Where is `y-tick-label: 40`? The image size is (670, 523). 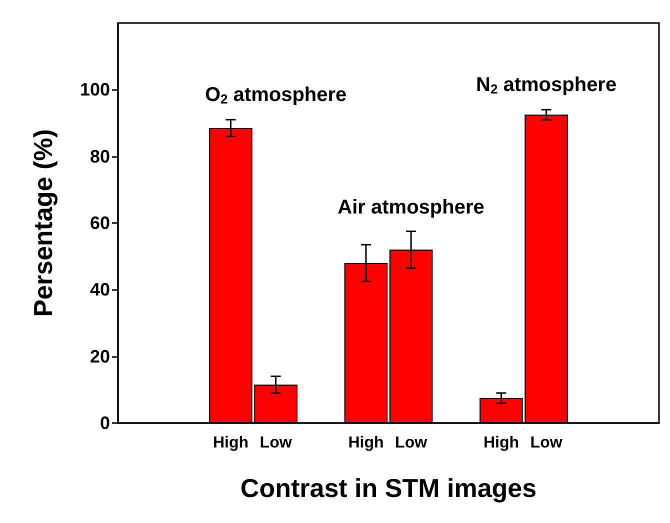
y-tick-label: 40 is located at coordinates (100, 290).